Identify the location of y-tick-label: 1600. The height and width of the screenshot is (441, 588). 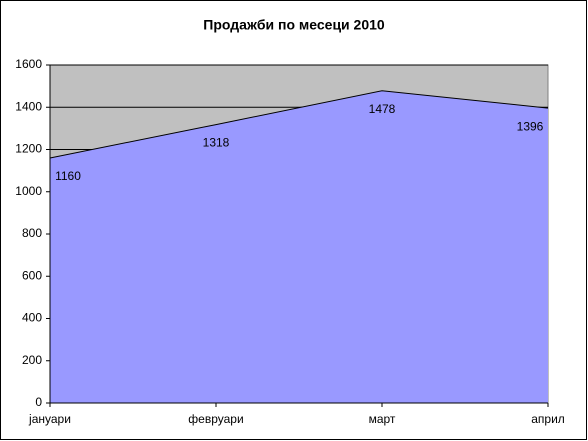
(28, 64).